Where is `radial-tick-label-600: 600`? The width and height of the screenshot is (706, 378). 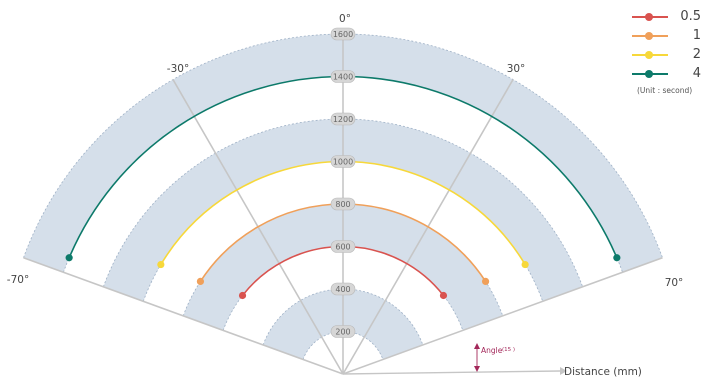
radial-tick-label-600: 600 is located at coordinates (342, 247).